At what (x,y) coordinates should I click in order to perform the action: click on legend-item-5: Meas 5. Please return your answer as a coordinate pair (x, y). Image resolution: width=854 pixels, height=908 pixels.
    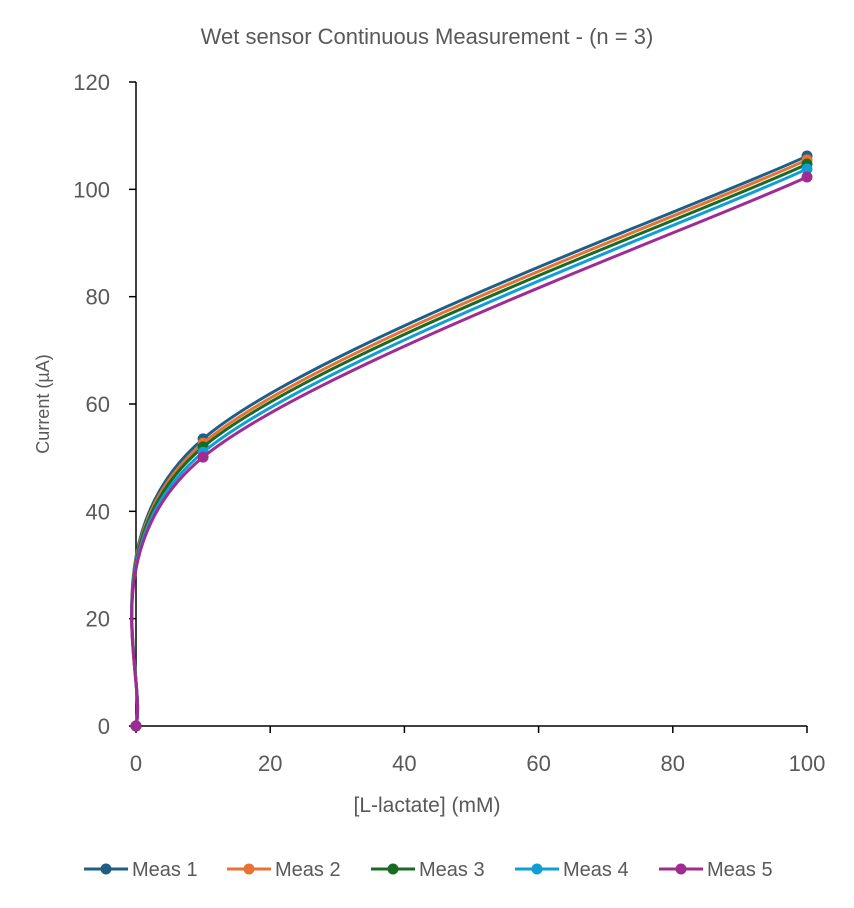
    Looking at the image, I should click on (716, 870).